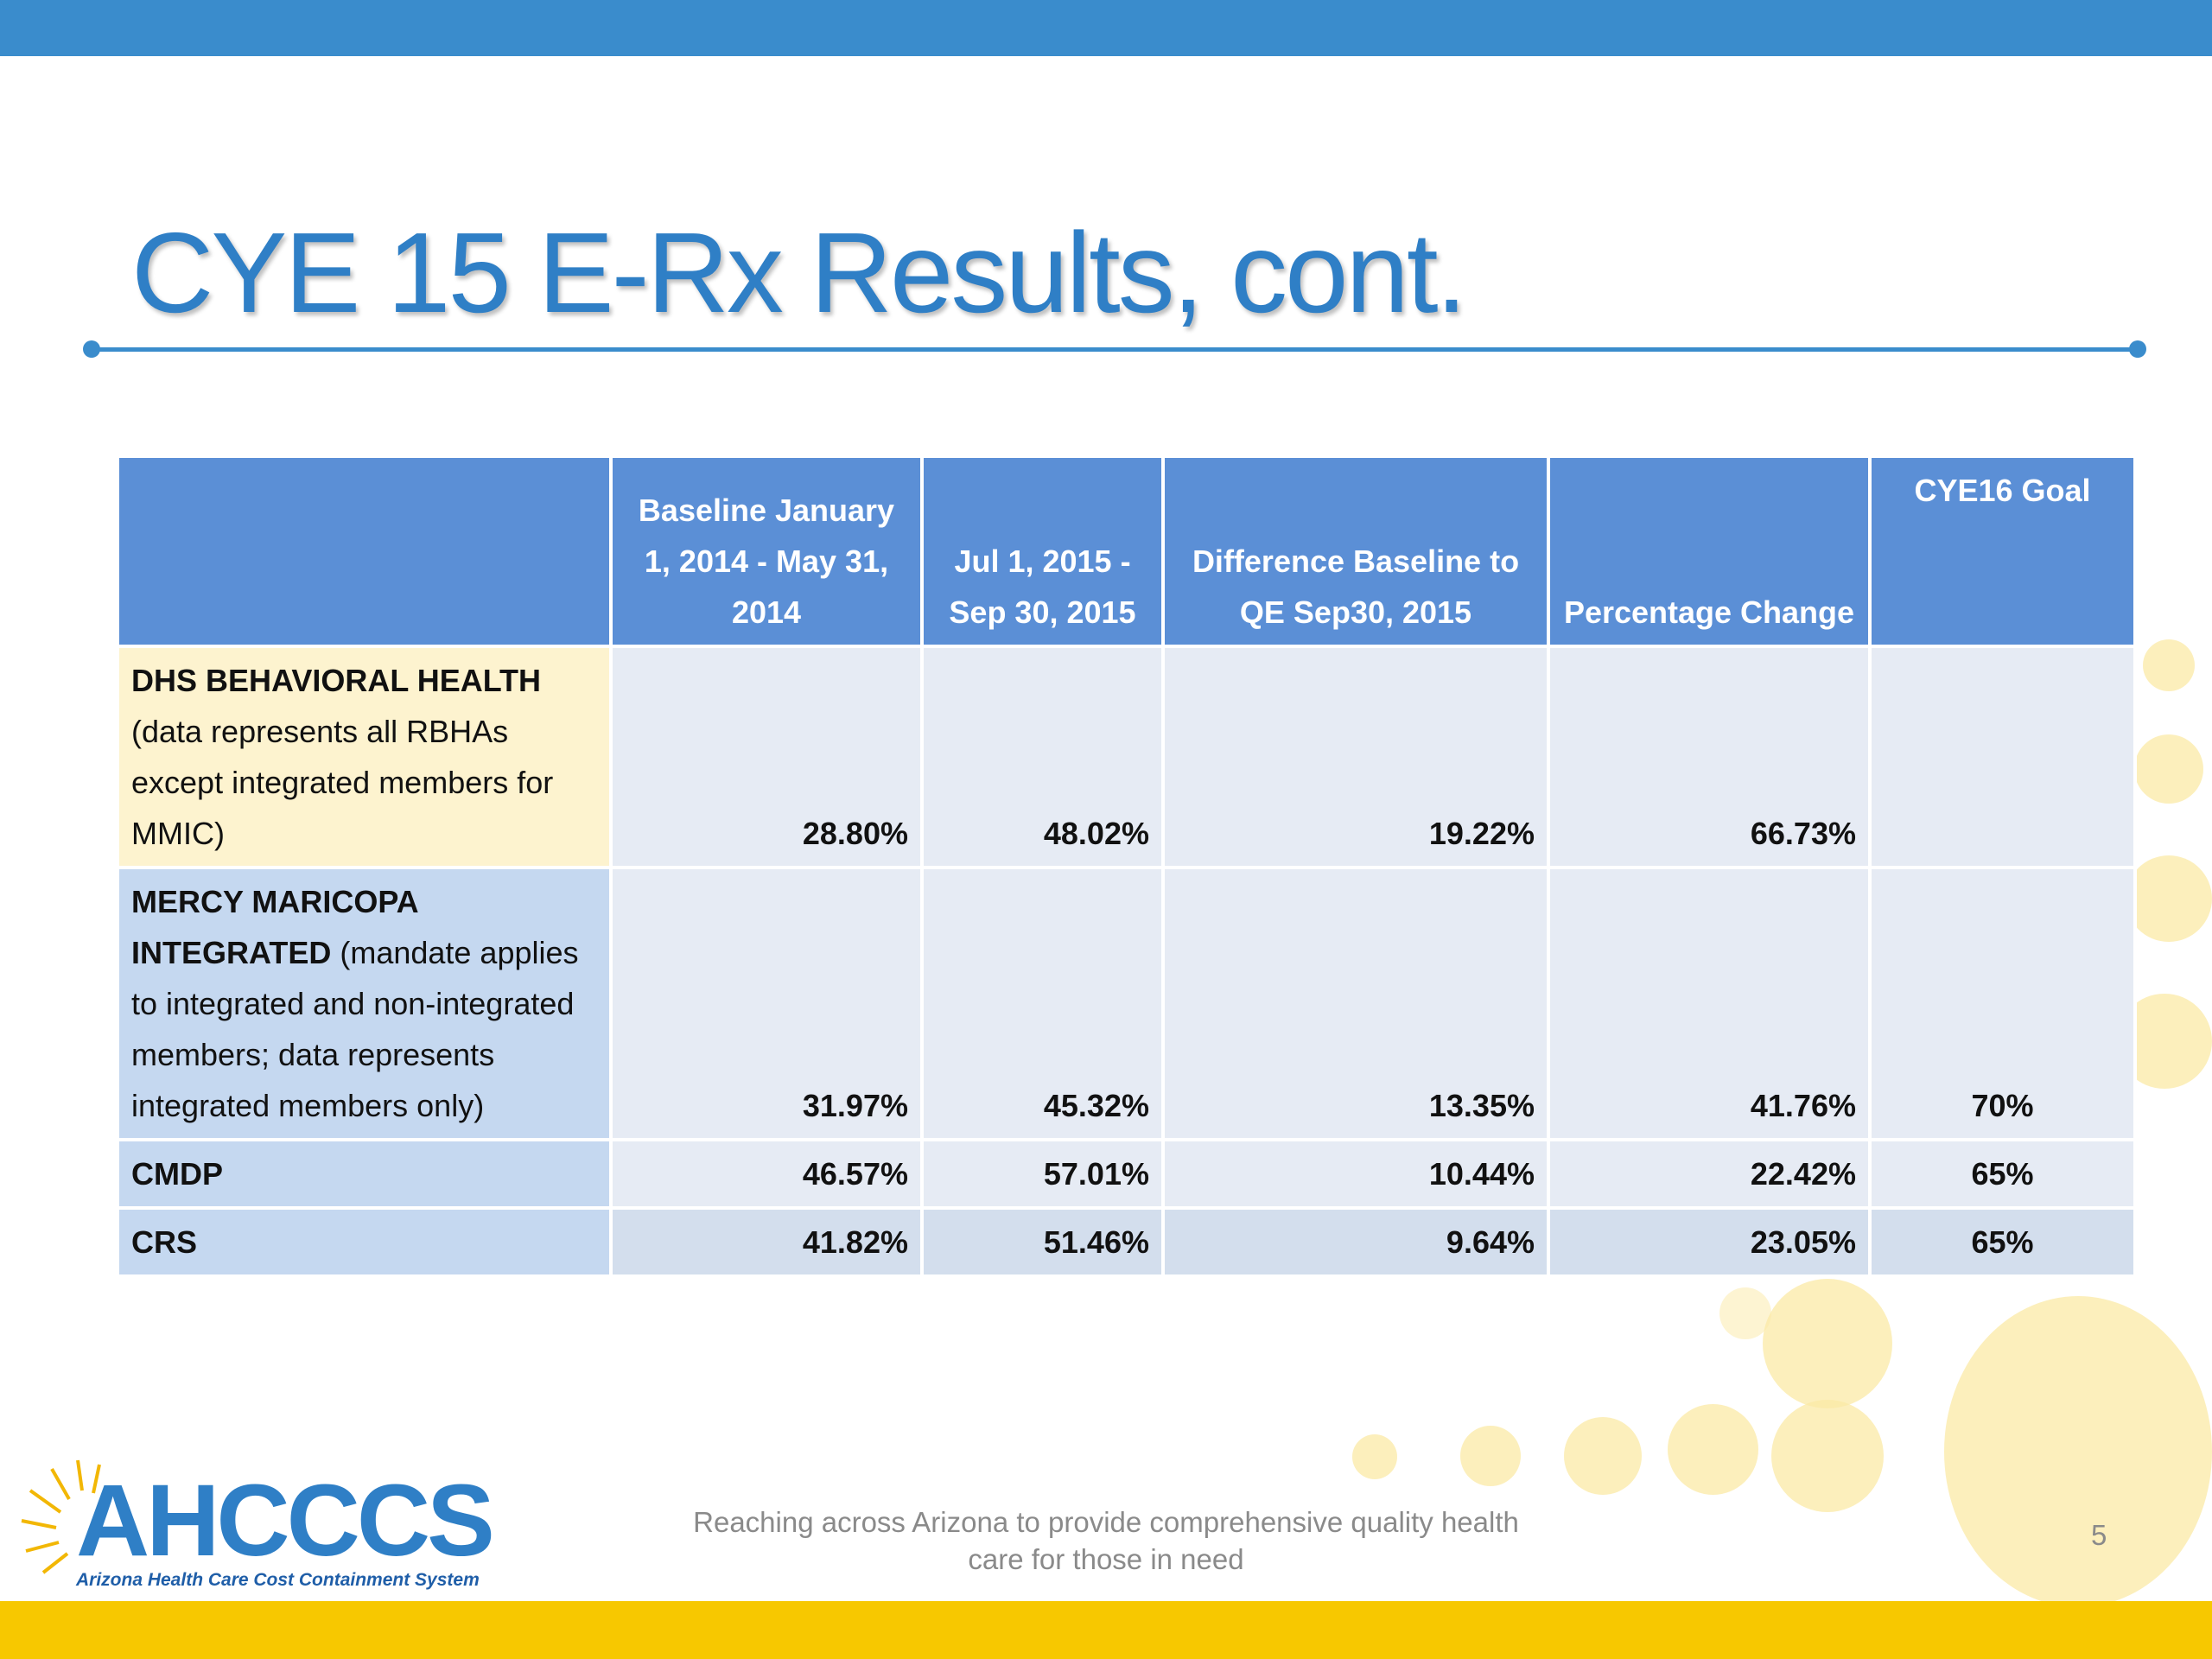 The height and width of the screenshot is (1659, 2212). I want to click on data-cell: 48.02%, so click(1042, 757).